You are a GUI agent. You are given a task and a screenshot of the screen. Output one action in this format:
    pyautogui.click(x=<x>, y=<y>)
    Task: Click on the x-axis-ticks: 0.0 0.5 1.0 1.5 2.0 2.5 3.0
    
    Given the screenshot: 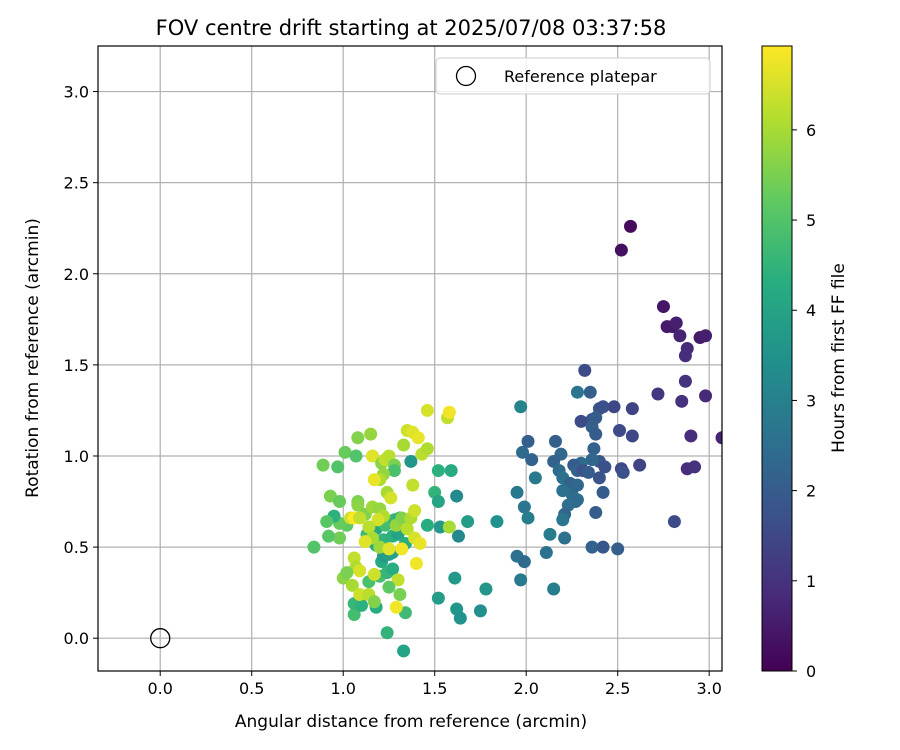 What is the action you would take?
    pyautogui.click(x=434, y=684)
    